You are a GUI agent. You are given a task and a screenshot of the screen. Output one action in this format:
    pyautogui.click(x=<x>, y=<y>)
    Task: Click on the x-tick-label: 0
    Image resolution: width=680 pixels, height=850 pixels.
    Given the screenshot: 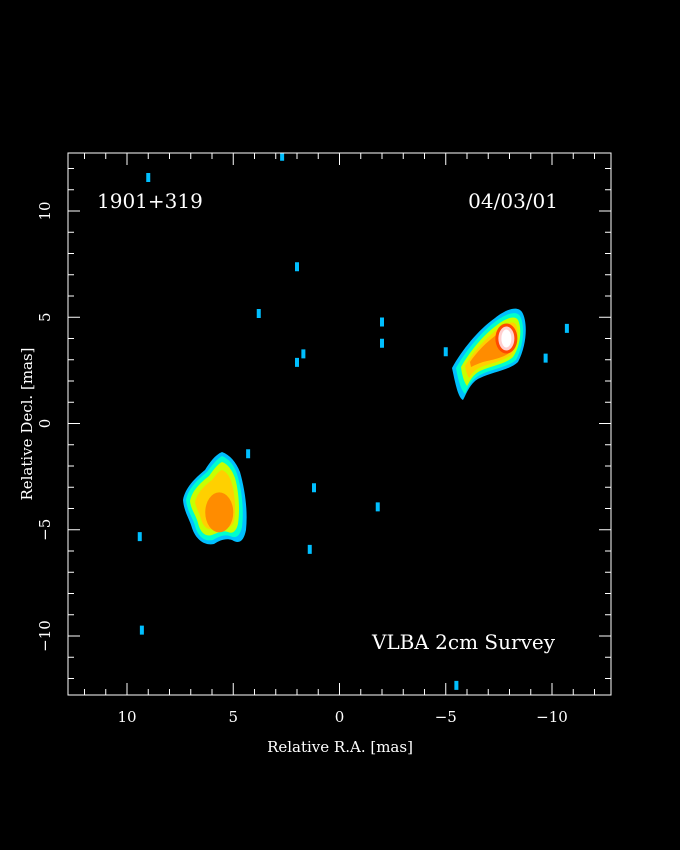 What is the action you would take?
    pyautogui.click(x=340, y=717)
    